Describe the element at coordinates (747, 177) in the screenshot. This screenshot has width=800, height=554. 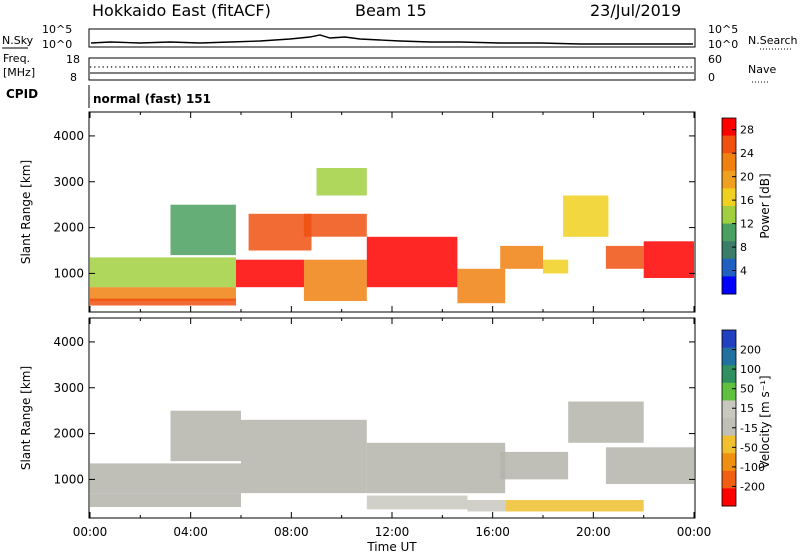
I see `power-colorbar-label-4: 20` at that location.